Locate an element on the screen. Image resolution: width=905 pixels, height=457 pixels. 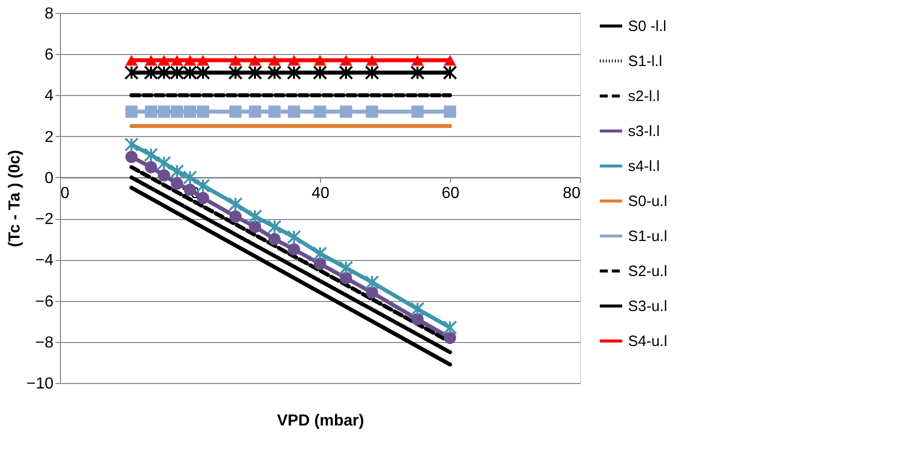
legend-label: S1-u.l is located at coordinates (648, 236).